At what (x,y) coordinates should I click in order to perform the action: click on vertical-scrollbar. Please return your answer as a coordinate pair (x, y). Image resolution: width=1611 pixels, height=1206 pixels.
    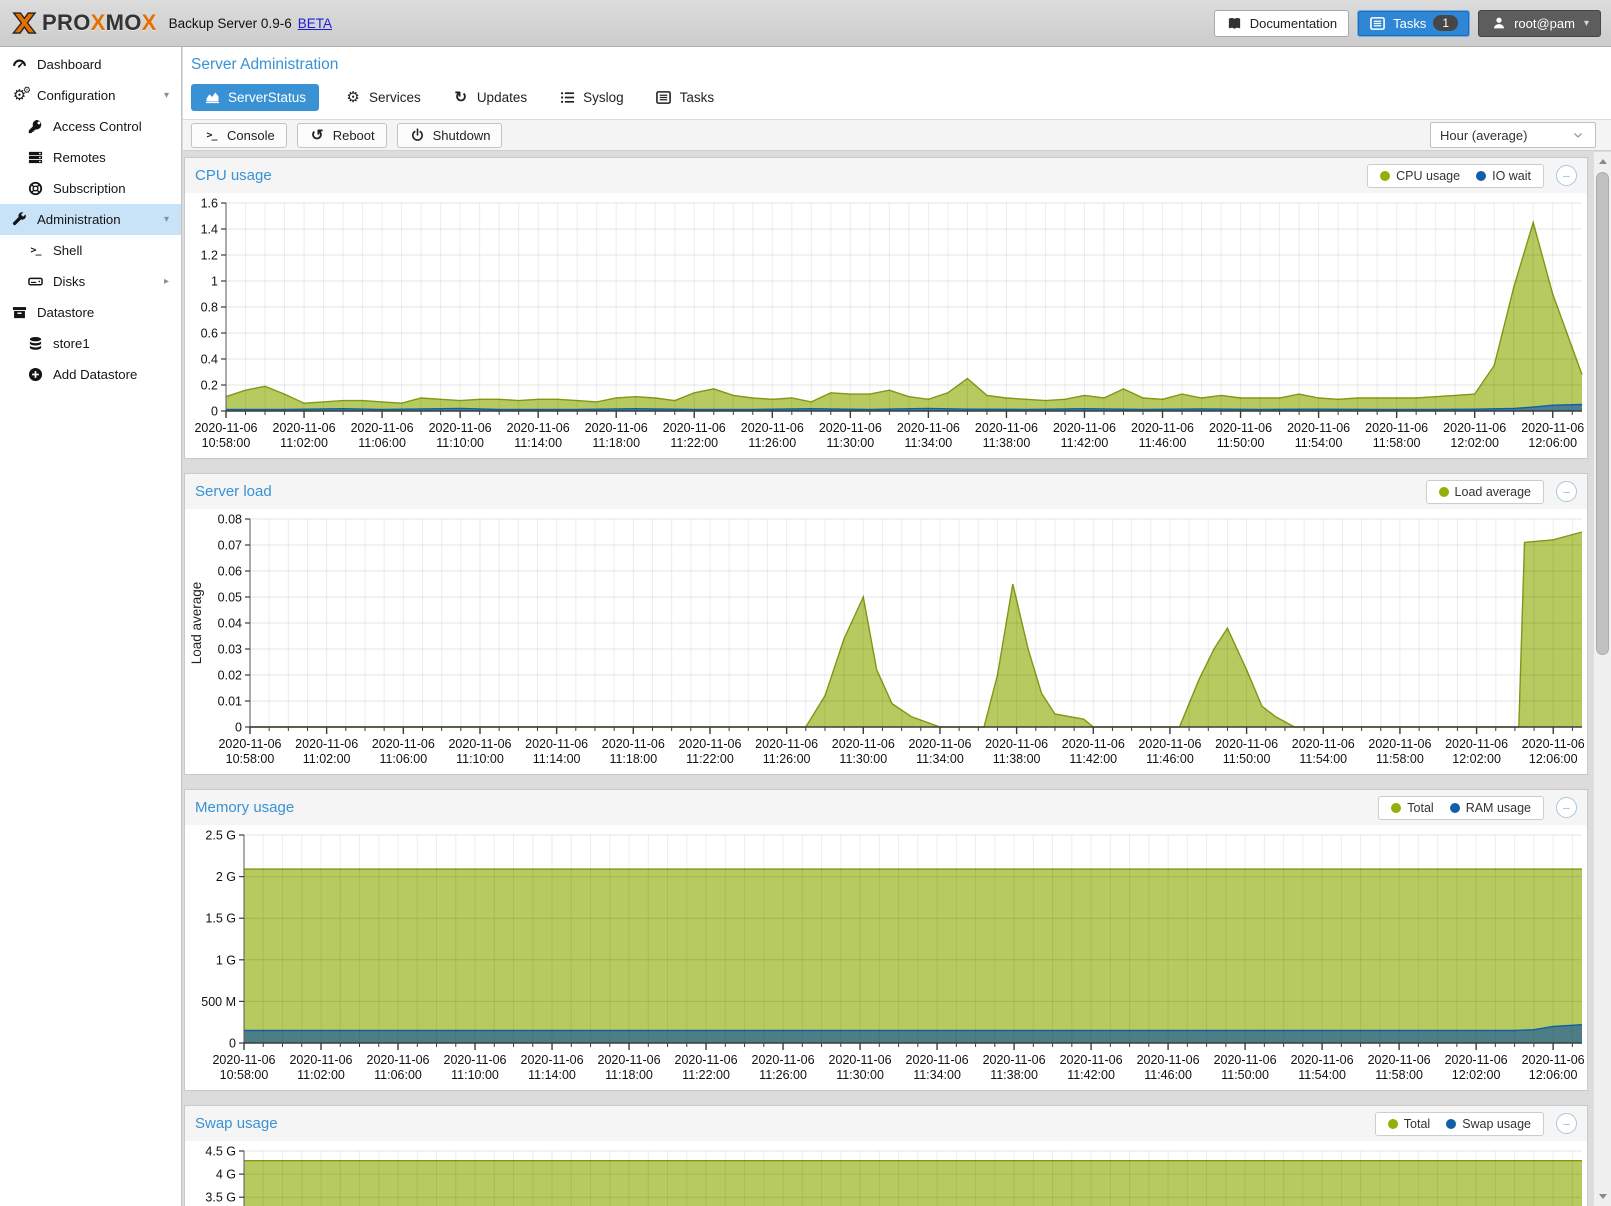
    Looking at the image, I should click on (1602, 679).